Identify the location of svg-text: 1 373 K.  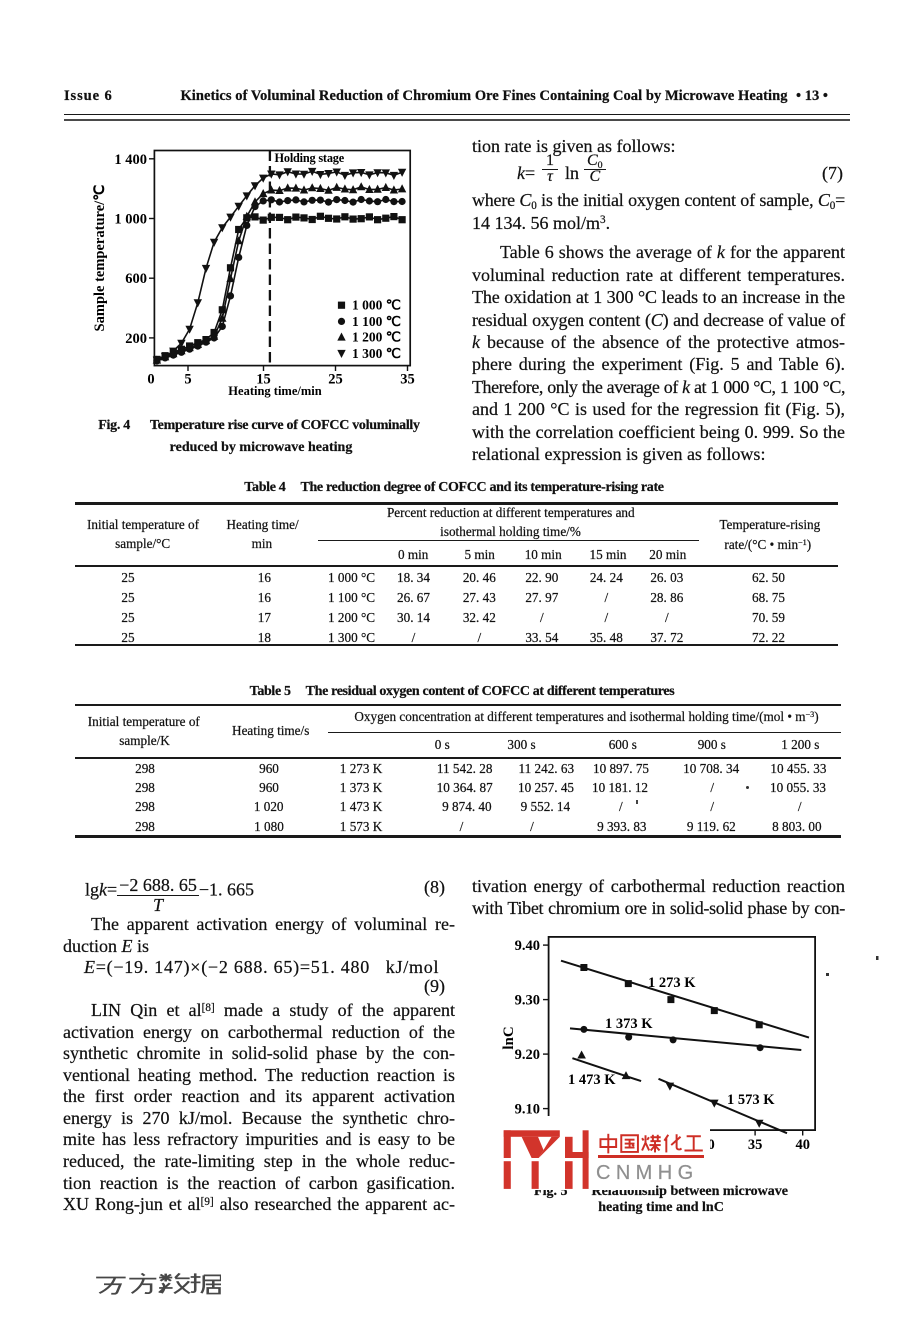
(629, 1024).